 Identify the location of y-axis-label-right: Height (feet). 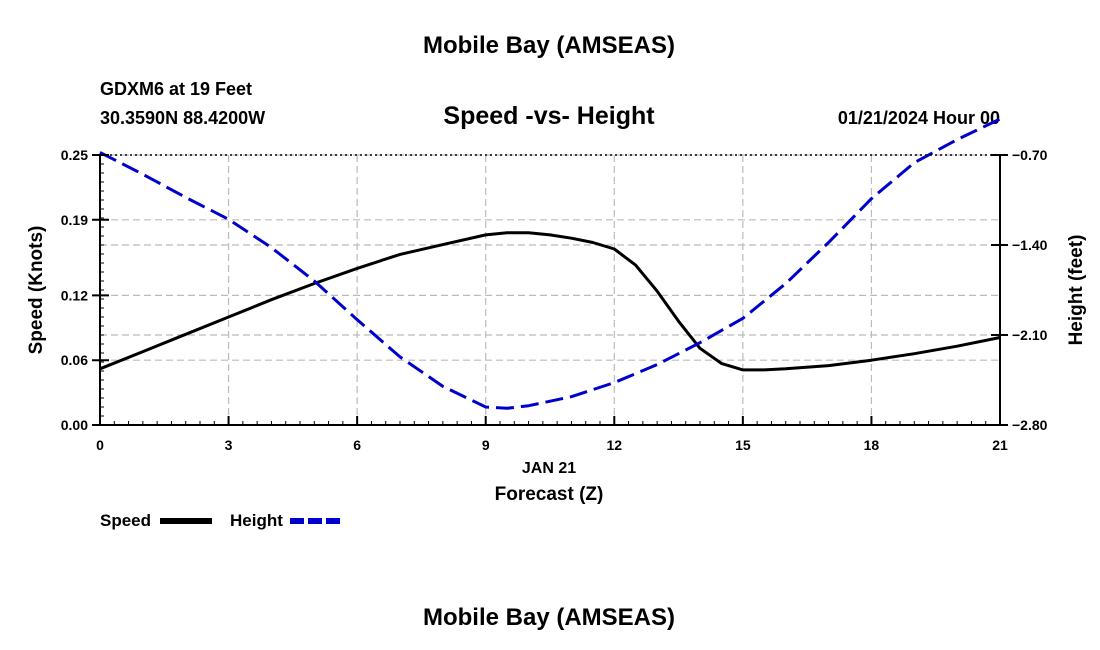
(1076, 290).